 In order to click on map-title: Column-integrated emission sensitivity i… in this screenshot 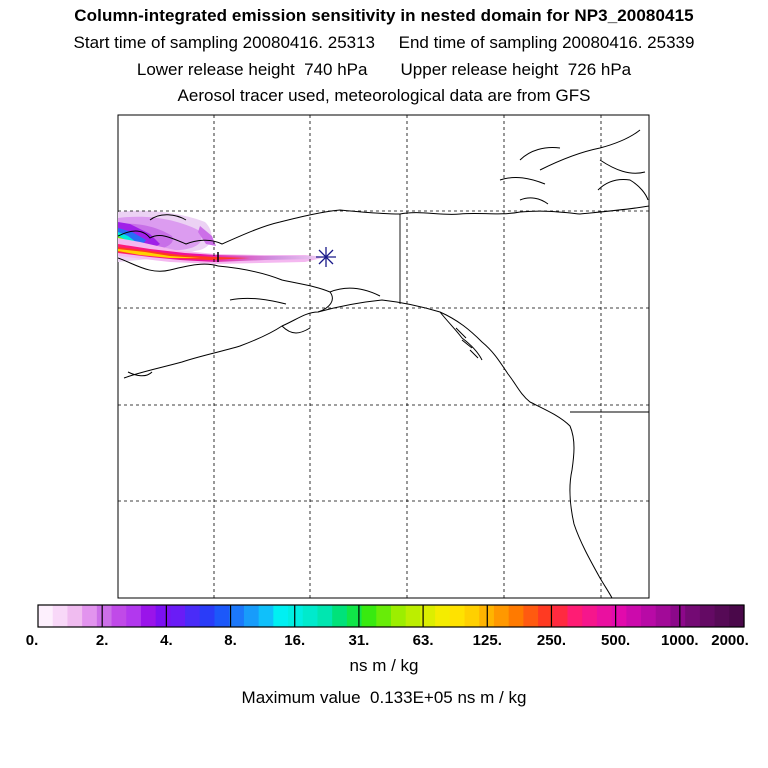, I will do `click(384, 15)`.